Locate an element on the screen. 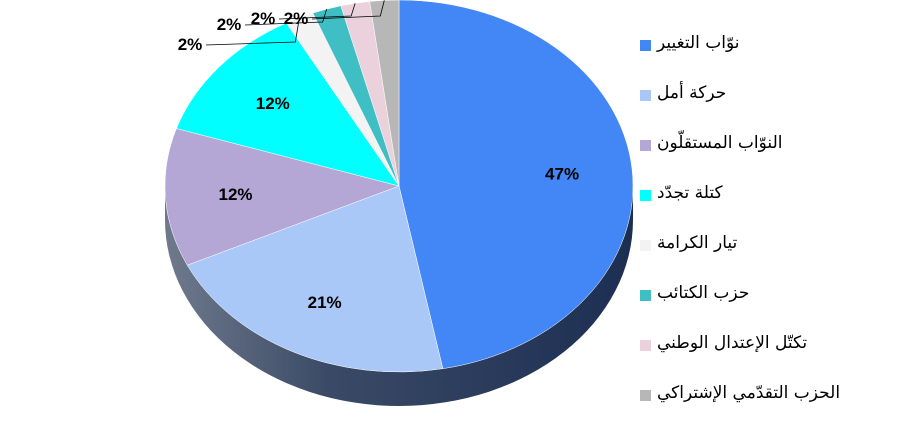 The width and height of the screenshot is (900, 448). legend-item: كتلة تجدّد is located at coordinates (762, 201).